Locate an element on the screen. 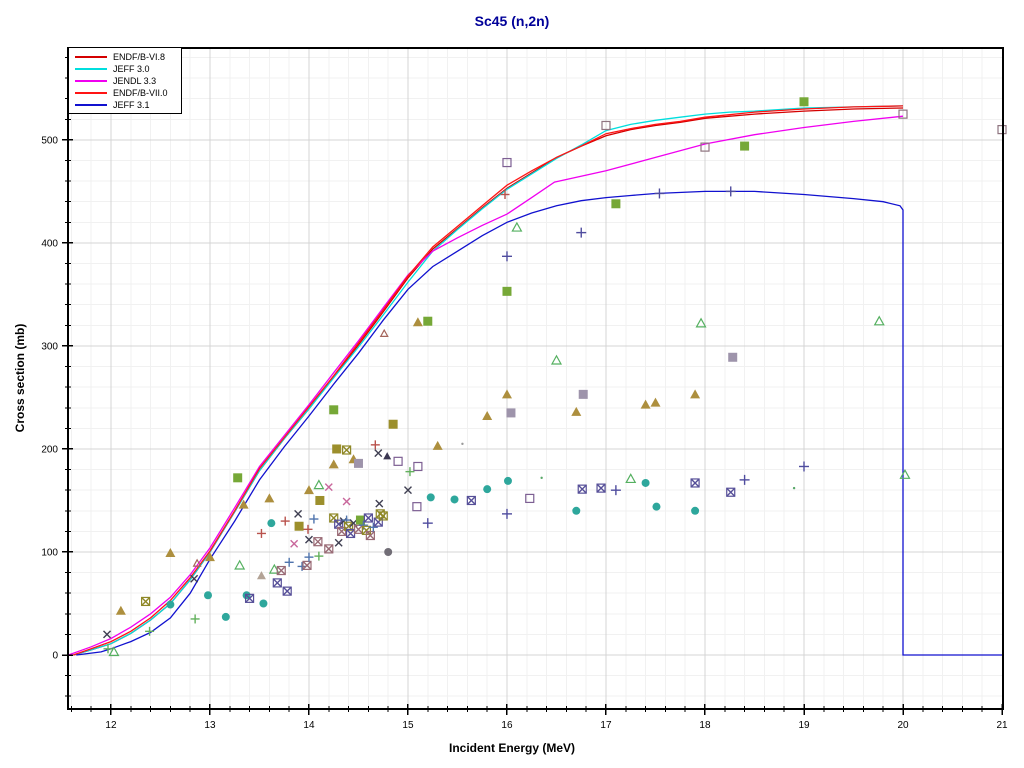 Image resolution: width=1024 pixels, height=768 pixels. legend-item: JEFF 3.1 is located at coordinates (125, 105).